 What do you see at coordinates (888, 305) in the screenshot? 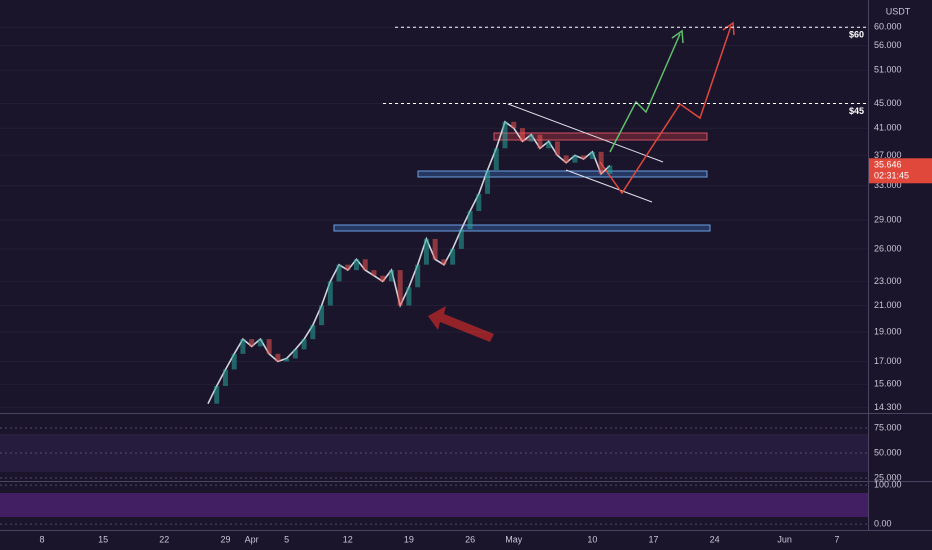
I see `y-tick-label: 21.000` at bounding box center [888, 305].